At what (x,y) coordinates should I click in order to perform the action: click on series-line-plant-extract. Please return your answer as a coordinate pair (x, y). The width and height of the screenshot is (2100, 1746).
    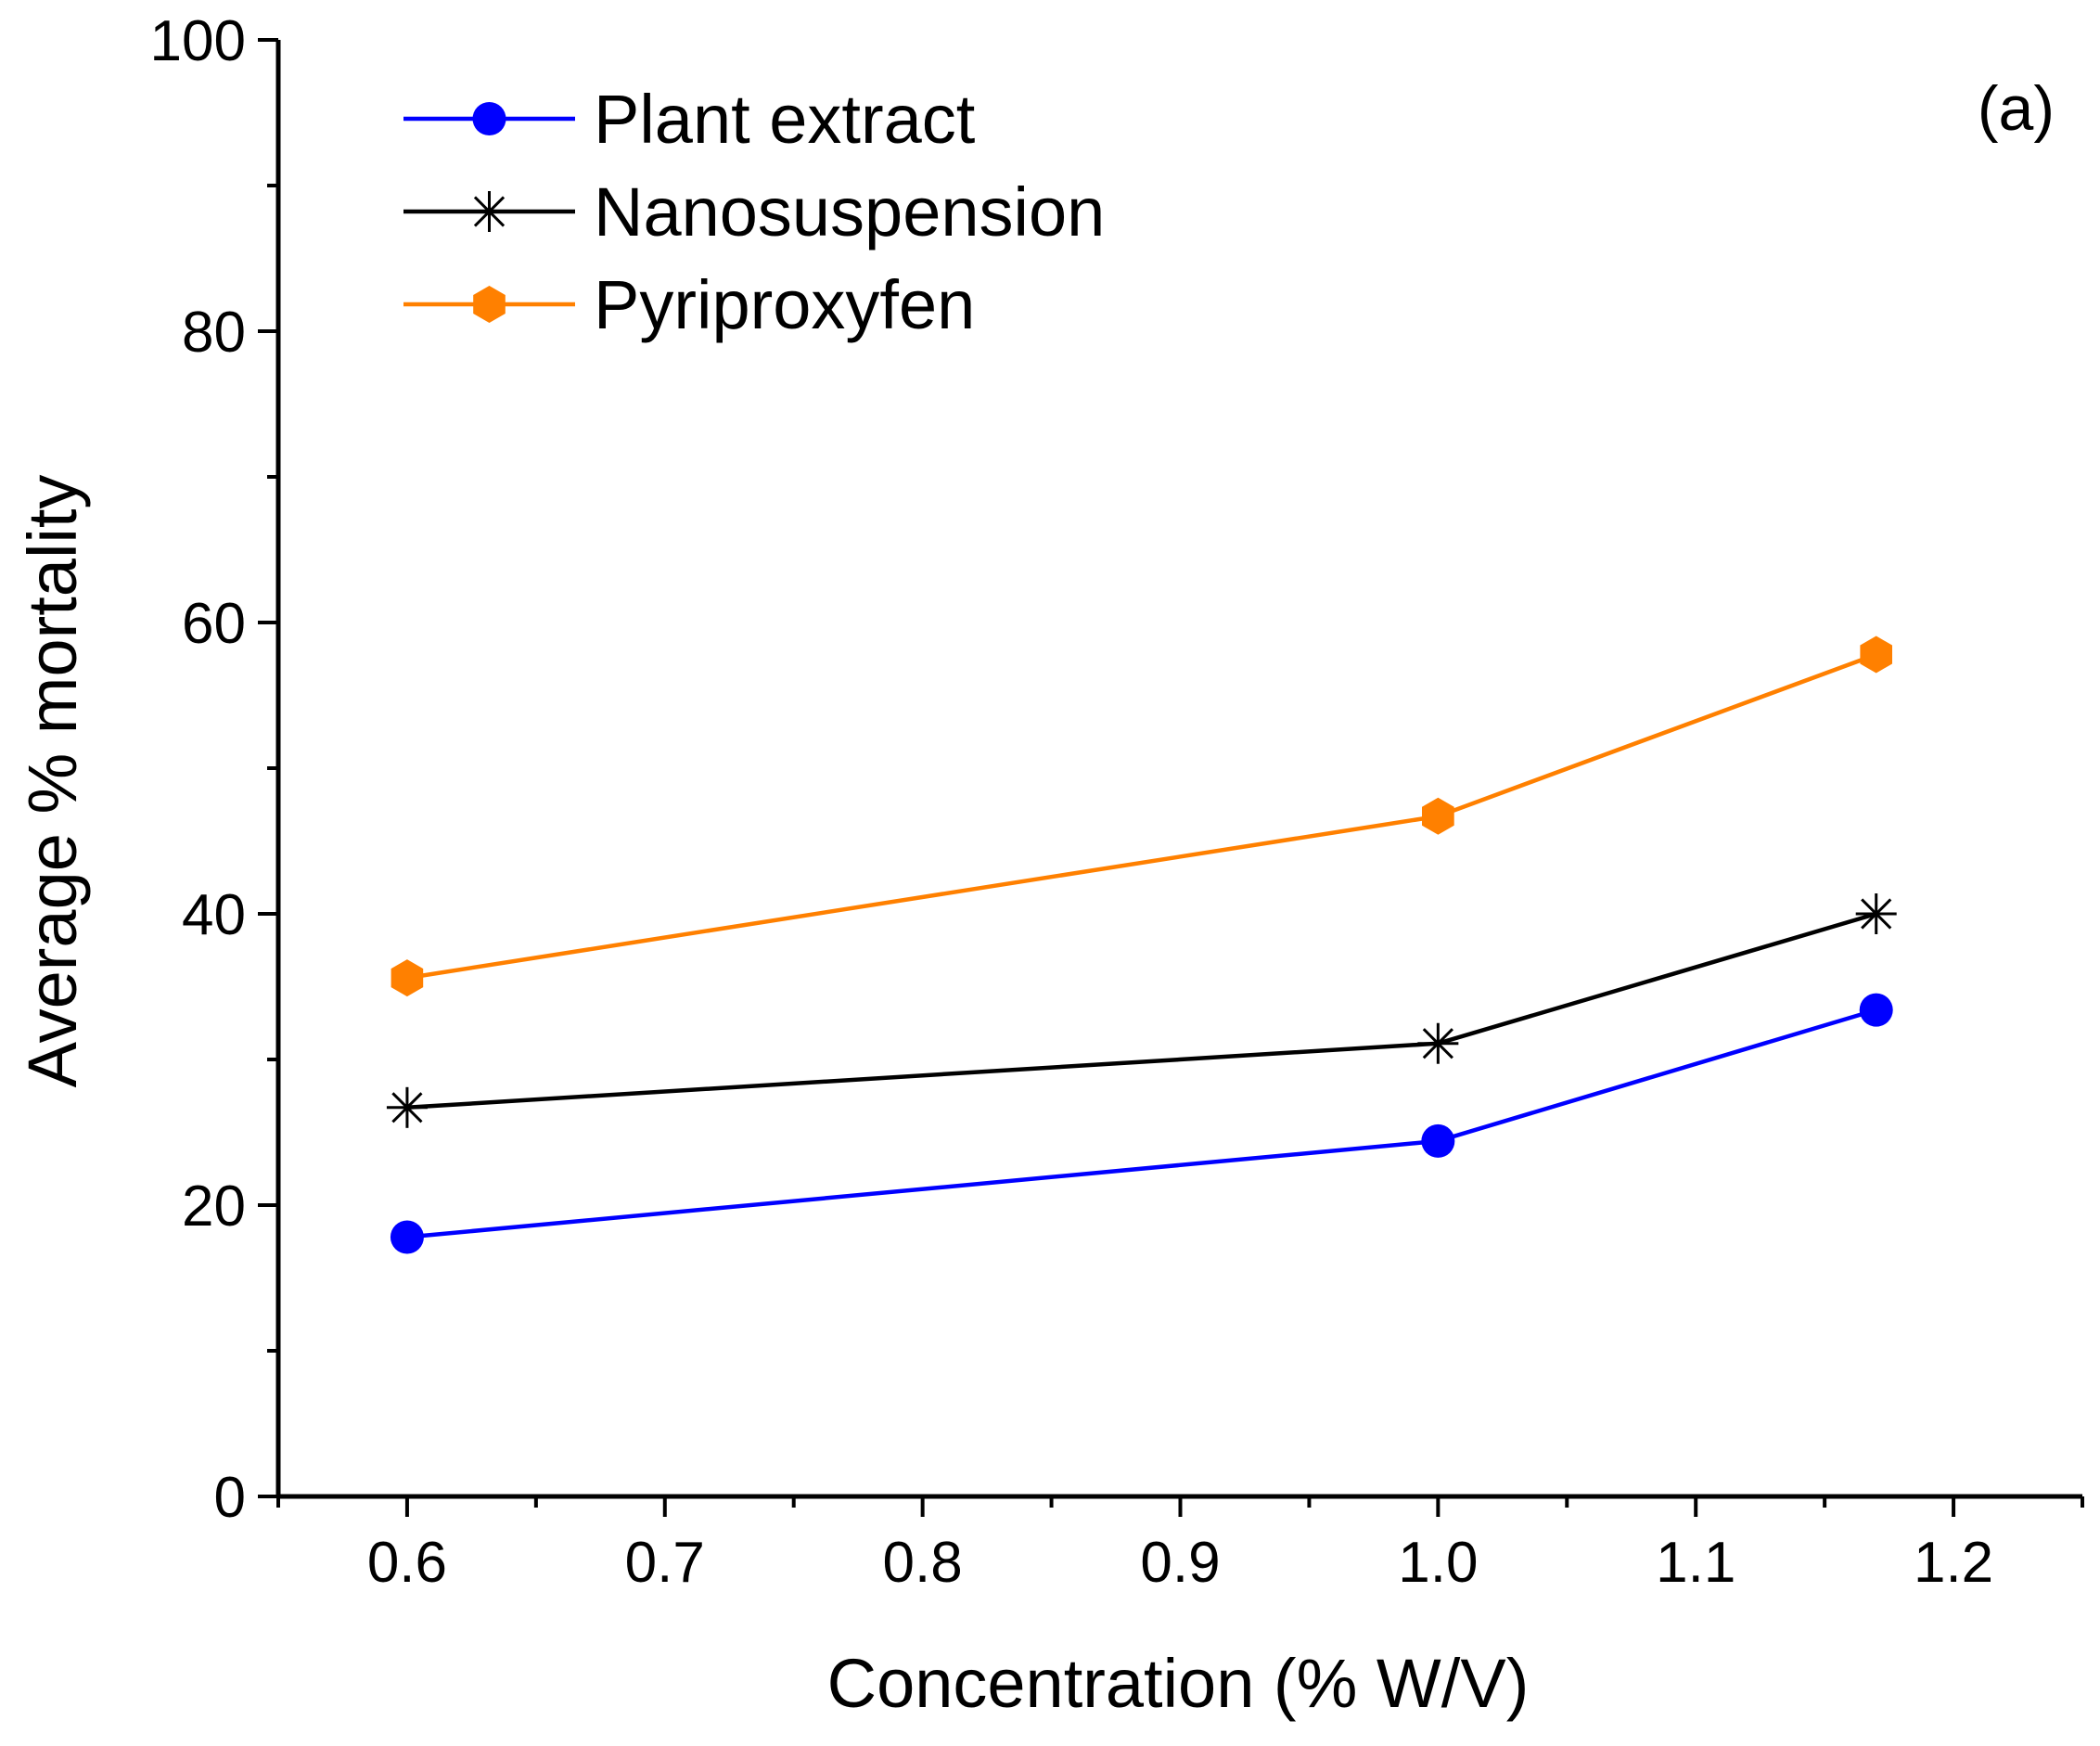
    Looking at the image, I should click on (1141, 1123).